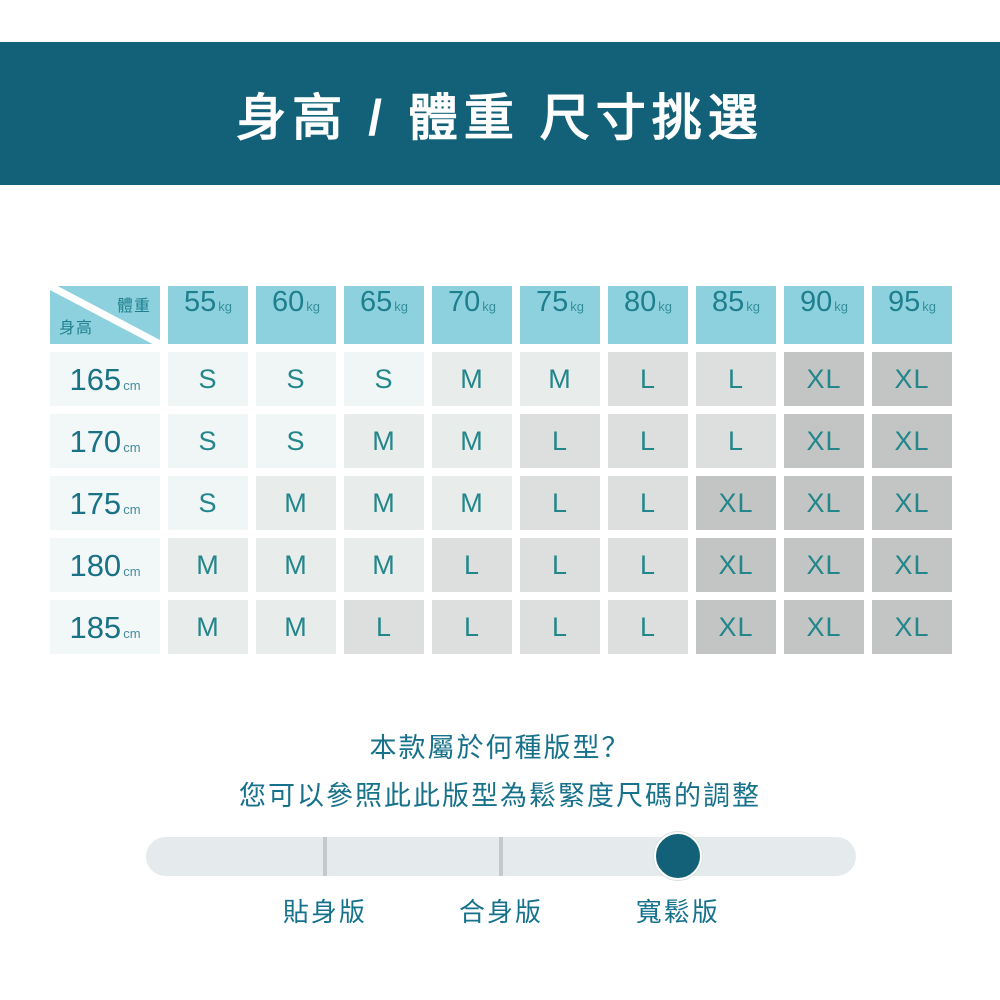 The height and width of the screenshot is (1000, 1000). I want to click on height-label-cell: 185 cm, so click(105, 627).